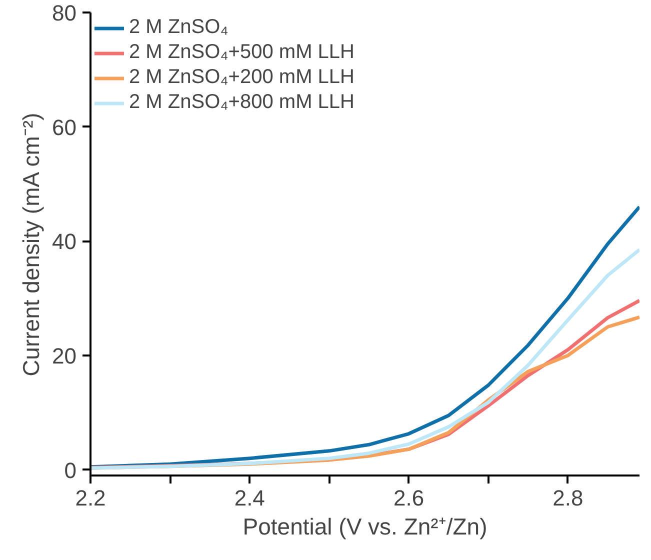 The image size is (651, 560). I want to click on y-tick-label: 40, so click(64, 241).